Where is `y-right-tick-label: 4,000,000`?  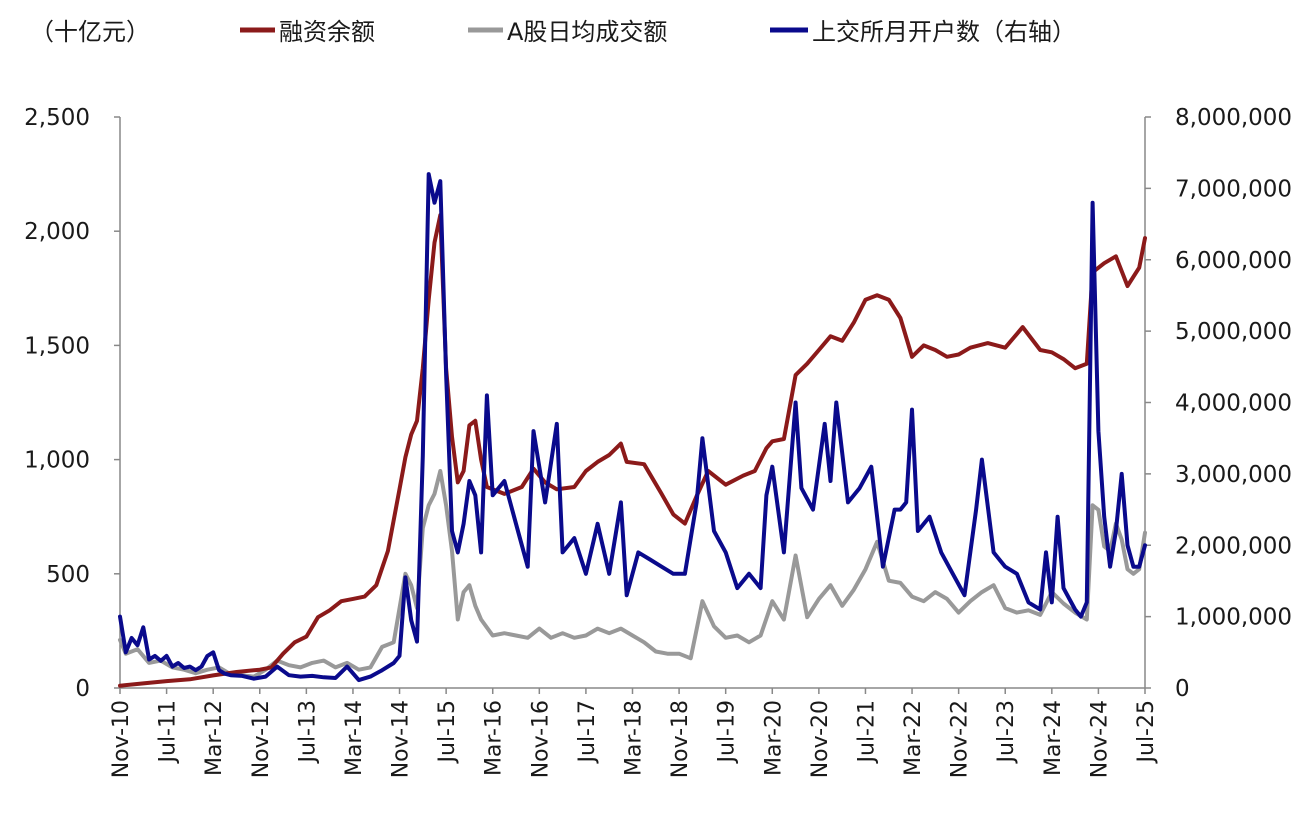
y-right-tick-label: 4,000,000 is located at coordinates (1233, 404).